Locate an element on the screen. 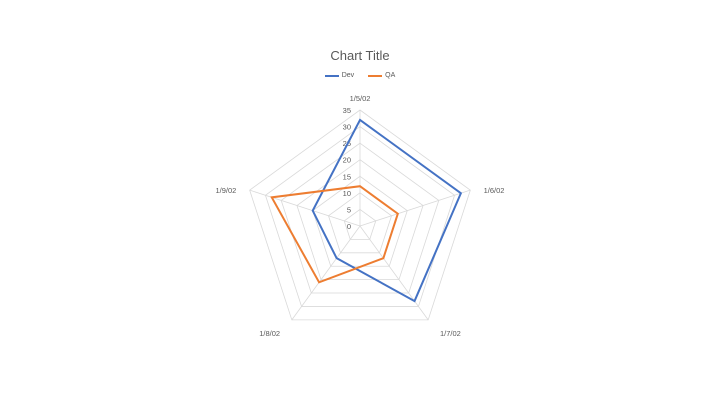 The height and width of the screenshot is (405, 720). series-line-dev is located at coordinates (387, 210).